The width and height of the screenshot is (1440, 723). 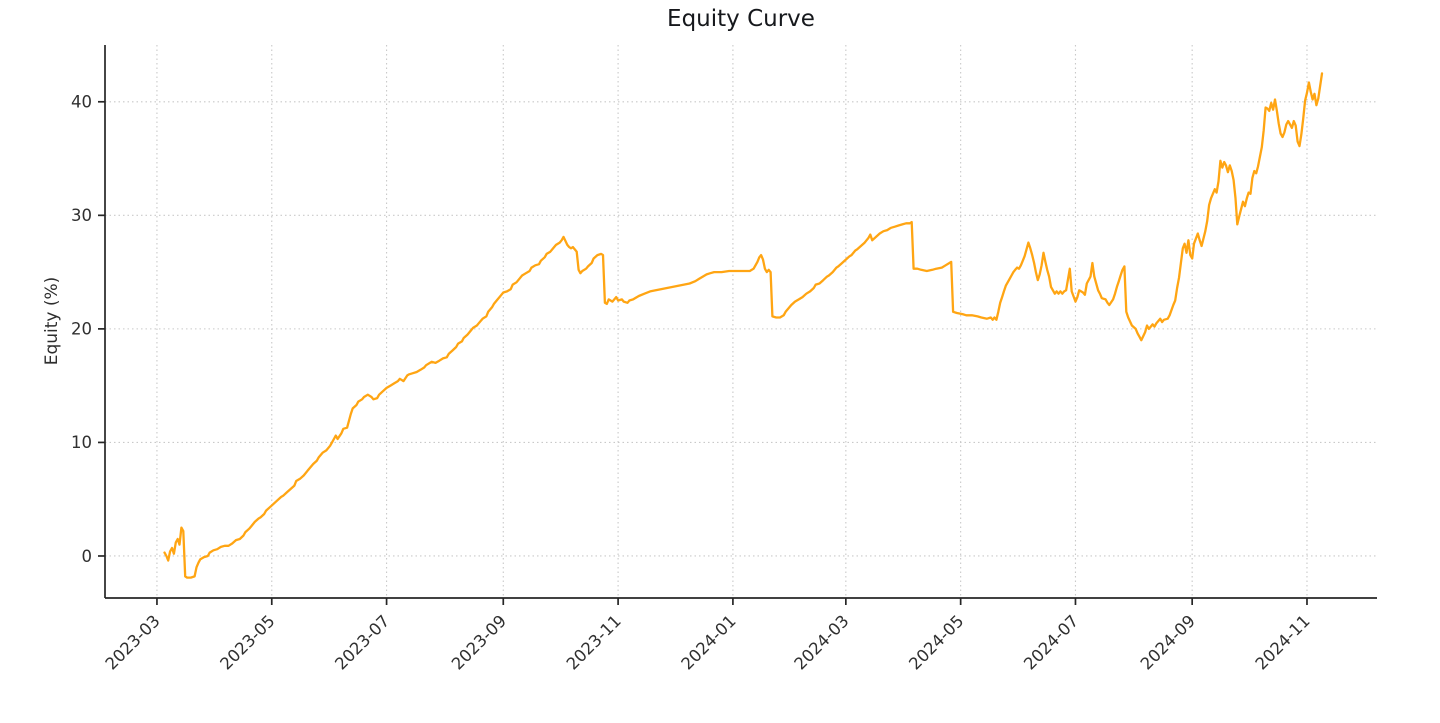 What do you see at coordinates (247, 642) in the screenshot?
I see `x-tick-label: 2023-05` at bounding box center [247, 642].